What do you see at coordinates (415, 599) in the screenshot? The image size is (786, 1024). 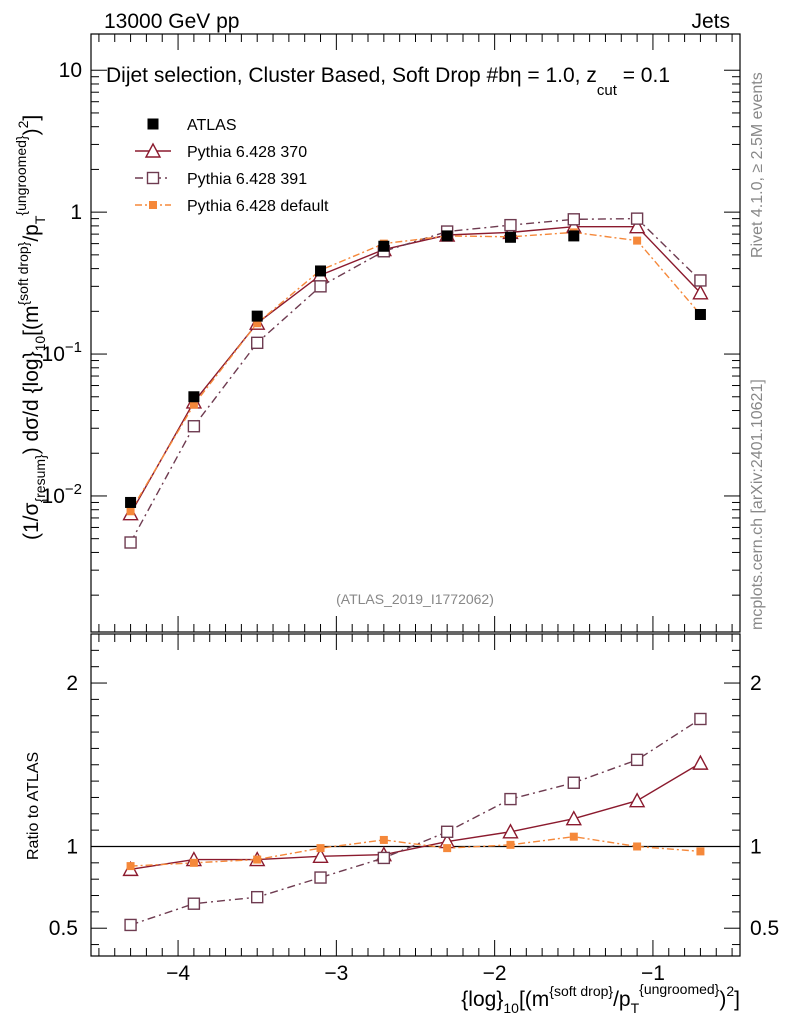 I see `analysis-watermark: (ATLAS_2019_I1772062)` at bounding box center [415, 599].